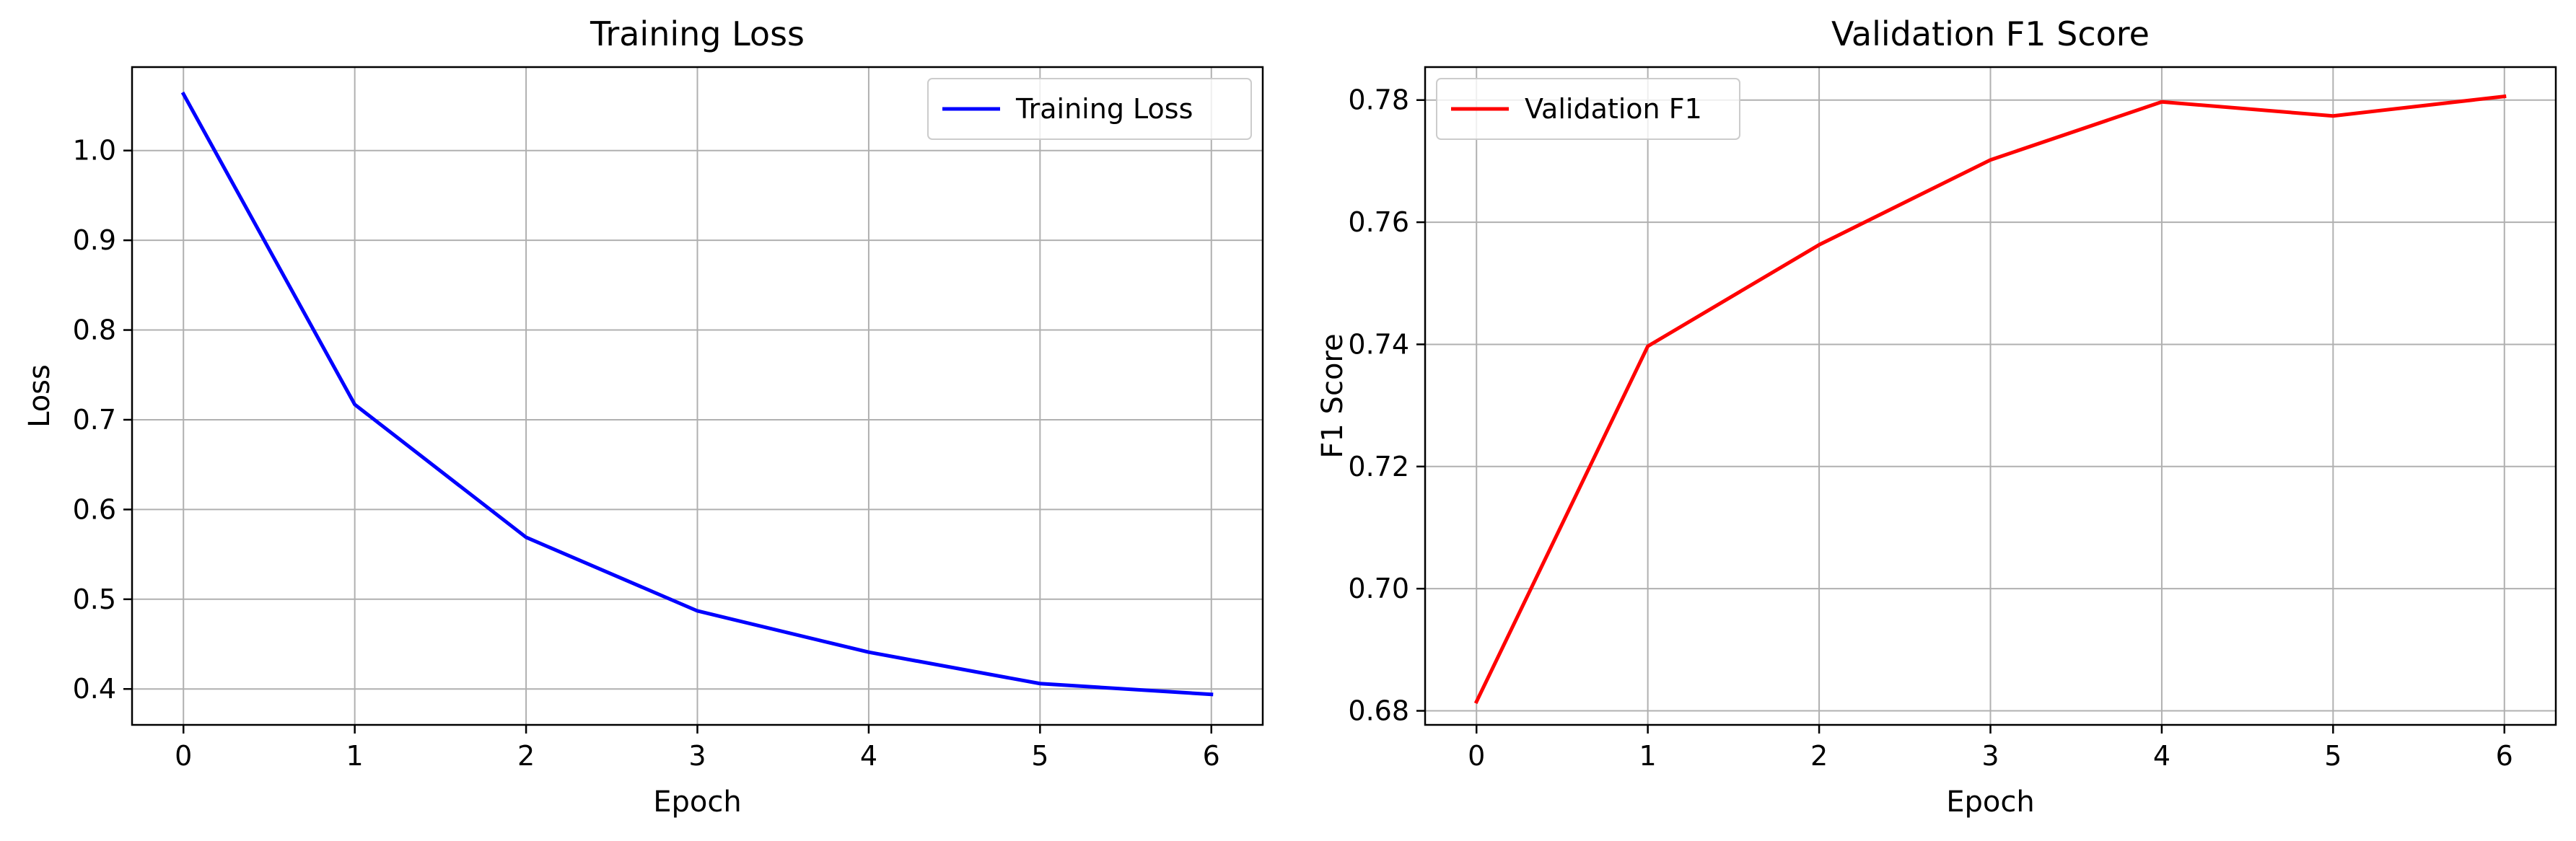  What do you see at coordinates (697, 33) in the screenshot?
I see `chart-title: Training Loss` at bounding box center [697, 33].